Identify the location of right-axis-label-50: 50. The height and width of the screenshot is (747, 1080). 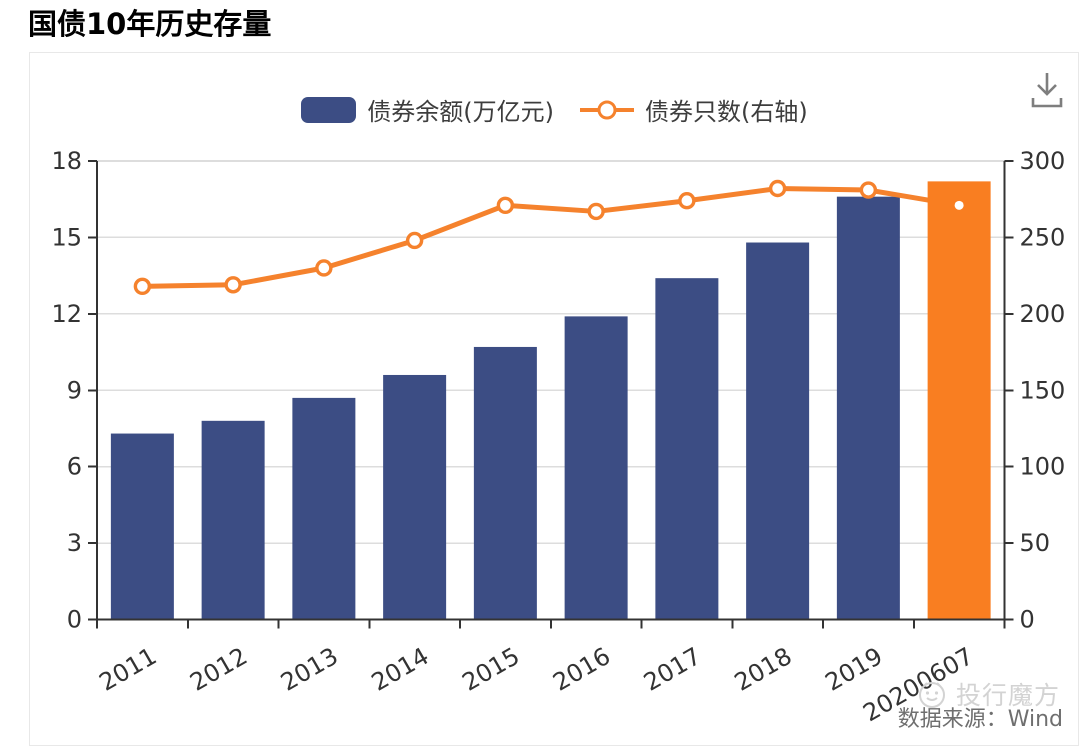
(1035, 543).